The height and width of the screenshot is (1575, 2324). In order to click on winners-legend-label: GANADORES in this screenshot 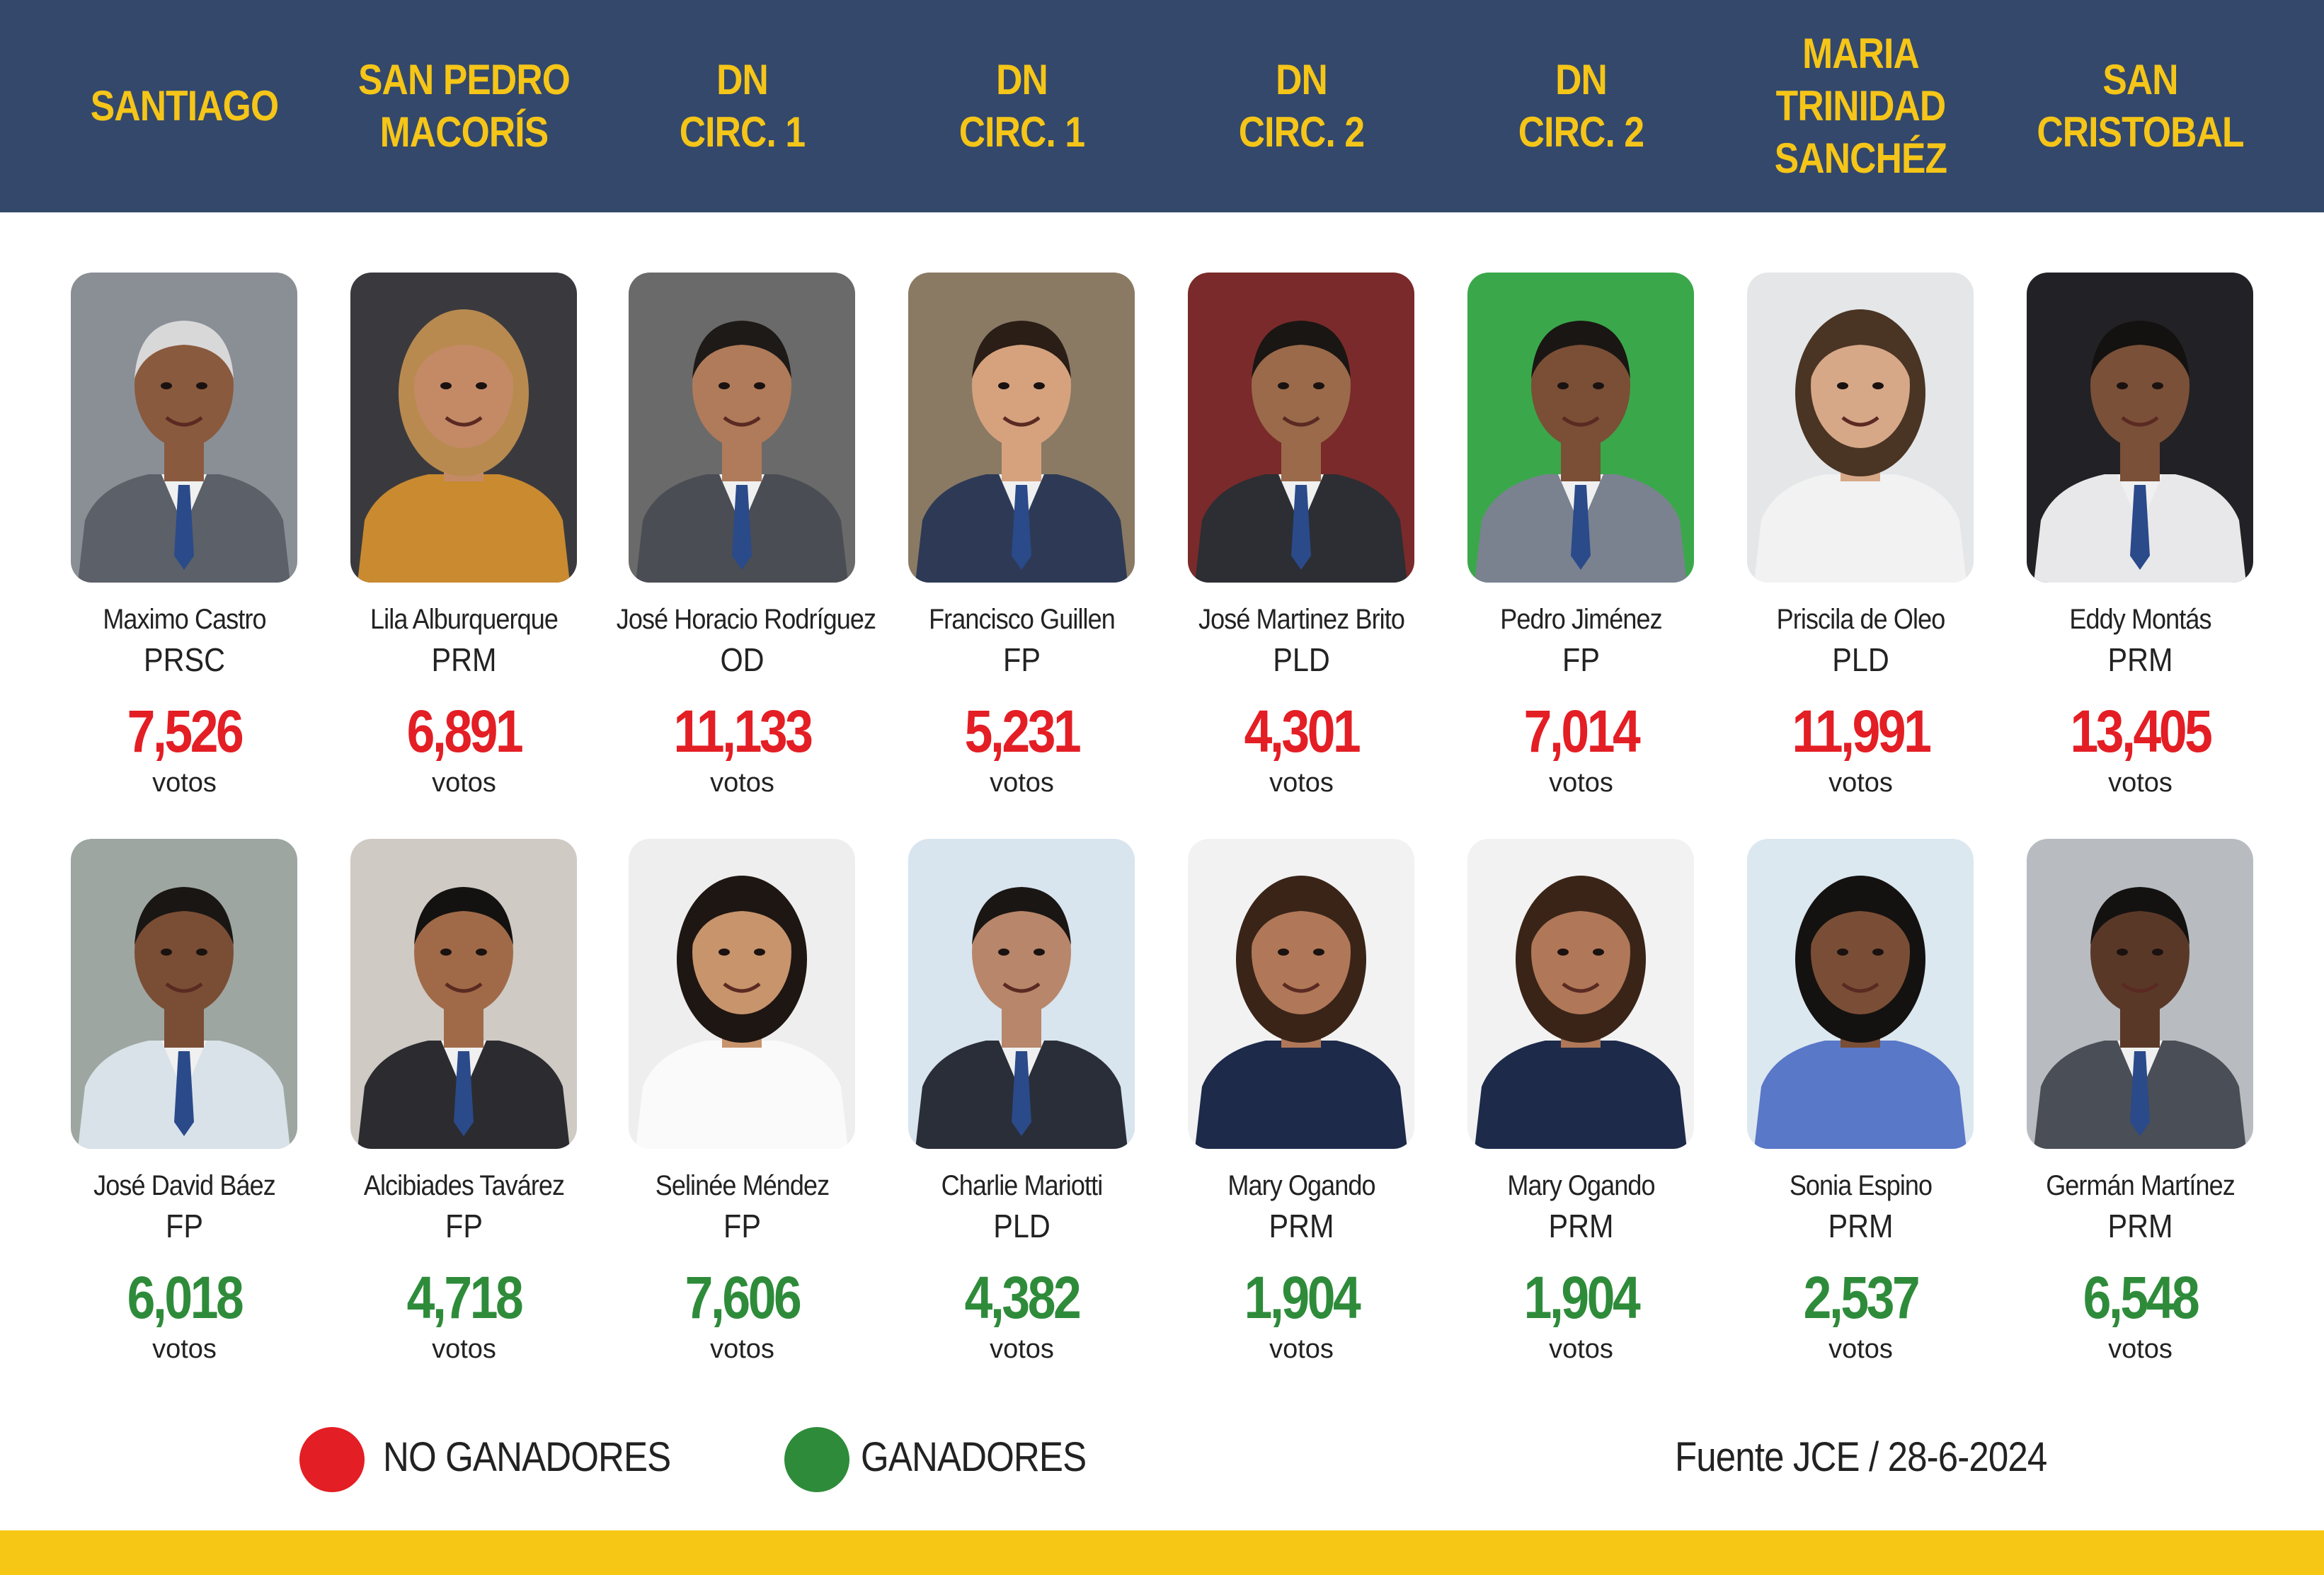, I will do `click(974, 1457)`.